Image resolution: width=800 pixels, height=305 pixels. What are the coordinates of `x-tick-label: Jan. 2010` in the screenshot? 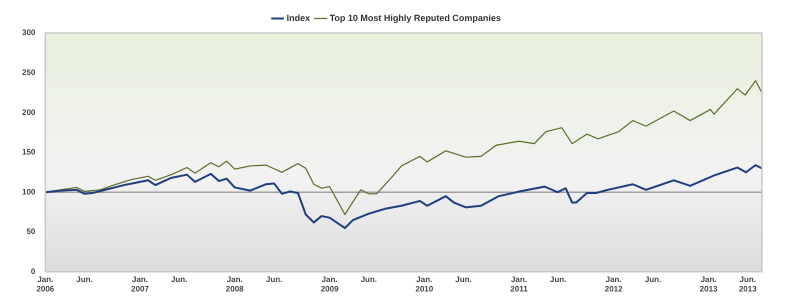 It's located at (424, 284).